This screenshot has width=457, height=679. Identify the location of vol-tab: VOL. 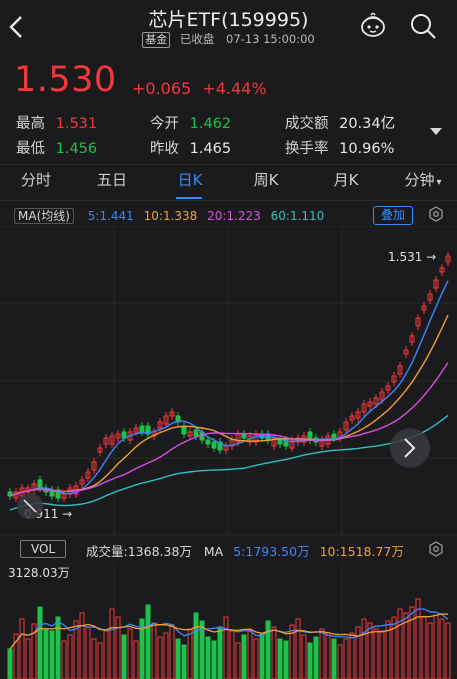
(43, 549).